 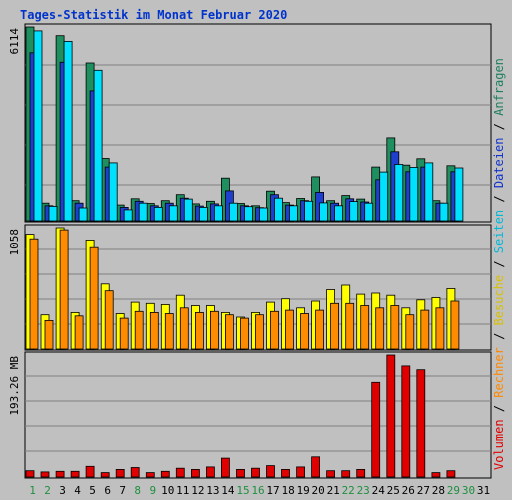 What do you see at coordinates (423, 490) in the screenshot?
I see `x-tick-label: 27` at bounding box center [423, 490].